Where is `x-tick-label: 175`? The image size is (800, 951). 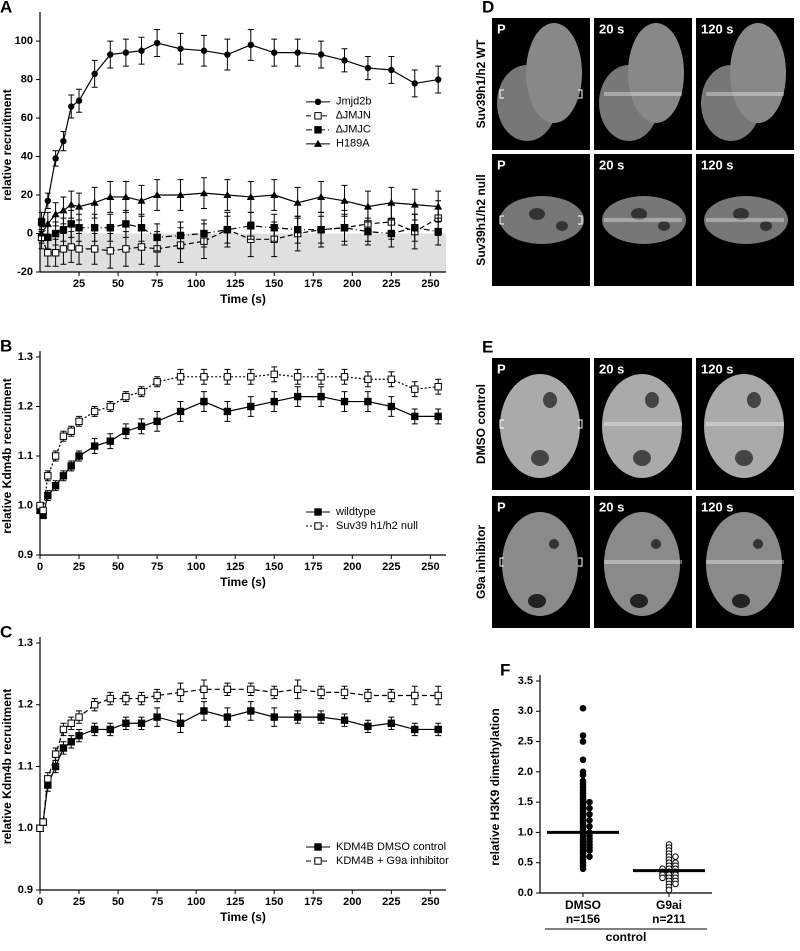
x-tick-label: 175 is located at coordinates (313, 284).